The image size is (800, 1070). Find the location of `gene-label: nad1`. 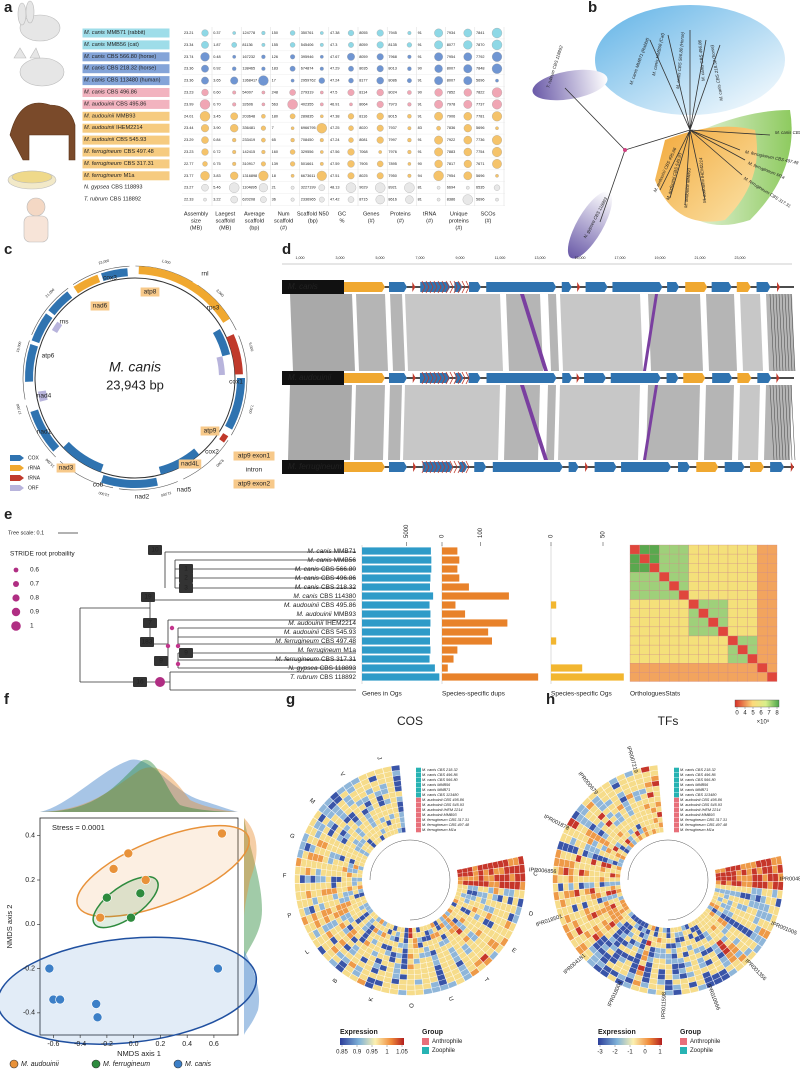

gene-label: nad1 is located at coordinates (44, 432).